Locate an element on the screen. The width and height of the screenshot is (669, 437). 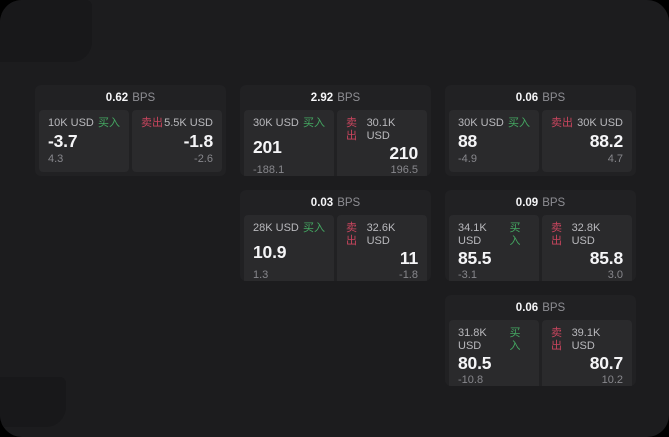
sell-price: 210 is located at coordinates (403, 153).